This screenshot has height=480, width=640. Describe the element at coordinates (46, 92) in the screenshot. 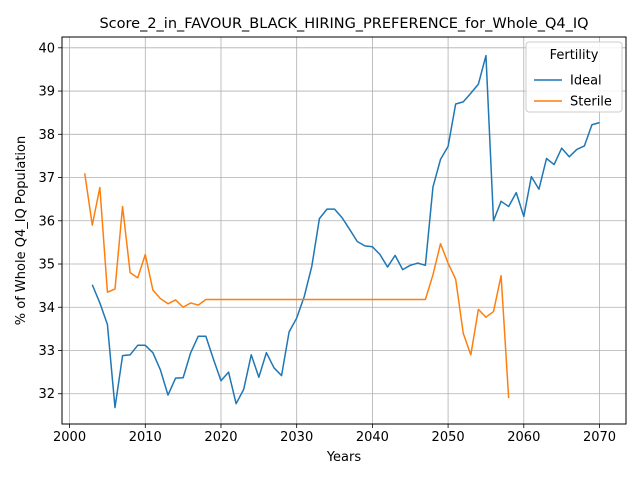

I see `y-tick-label: 39` at that location.